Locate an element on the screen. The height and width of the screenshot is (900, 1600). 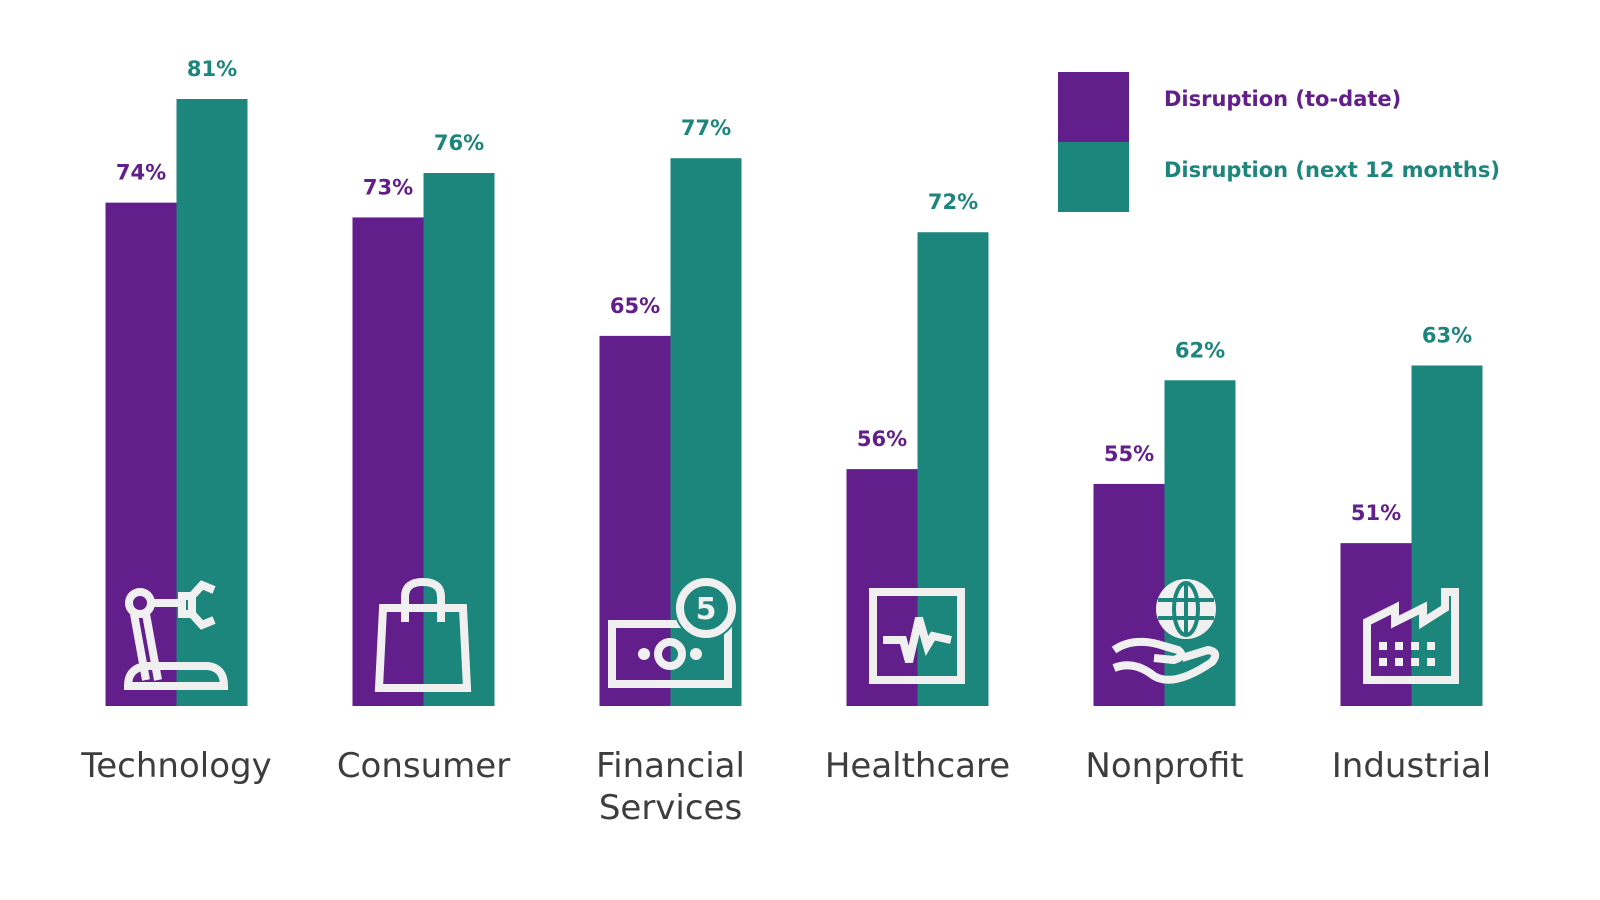
data-label: 65% is located at coordinates (635, 306).